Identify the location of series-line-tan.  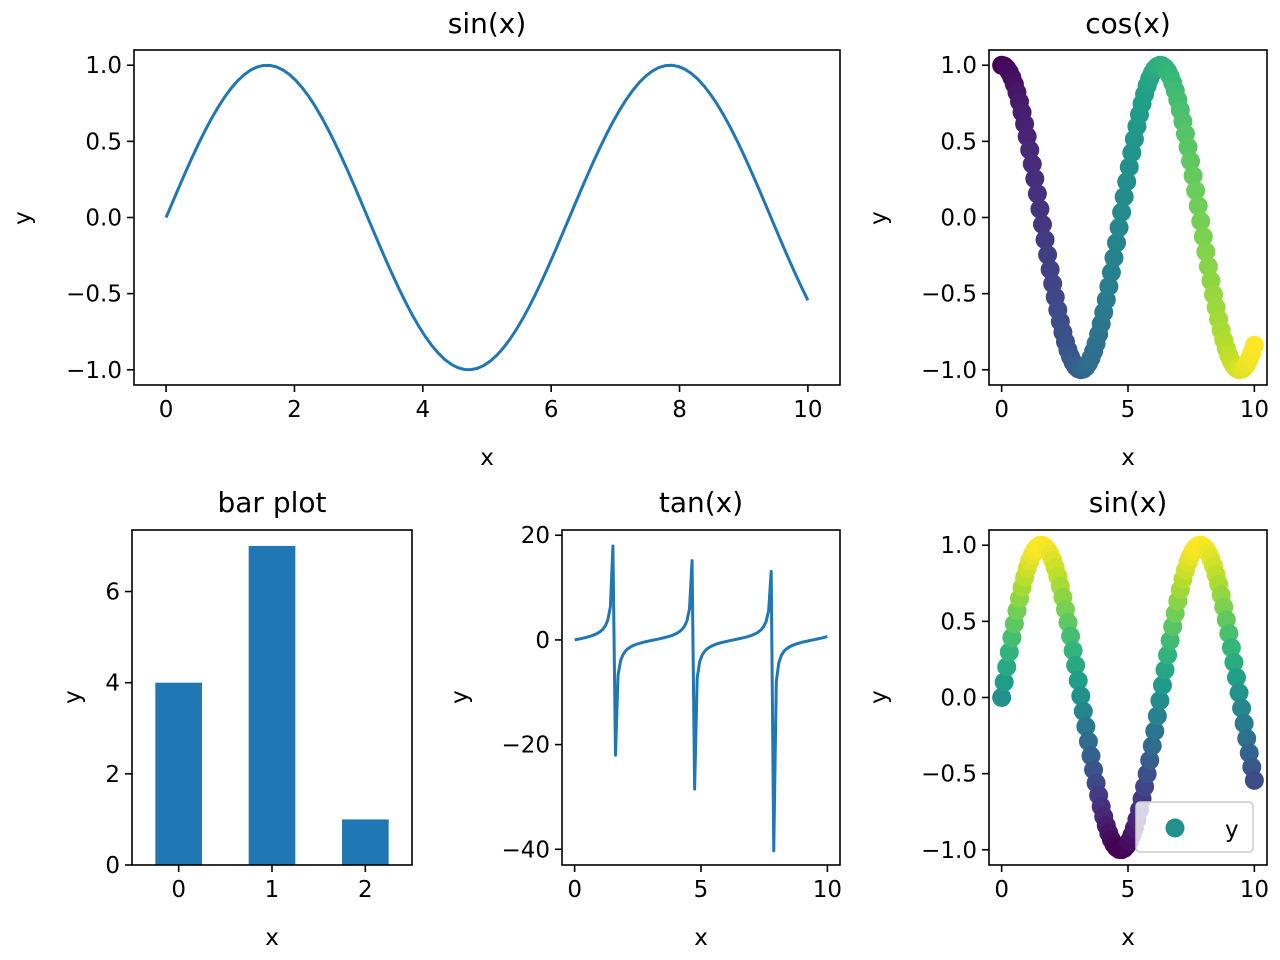
(701, 698).